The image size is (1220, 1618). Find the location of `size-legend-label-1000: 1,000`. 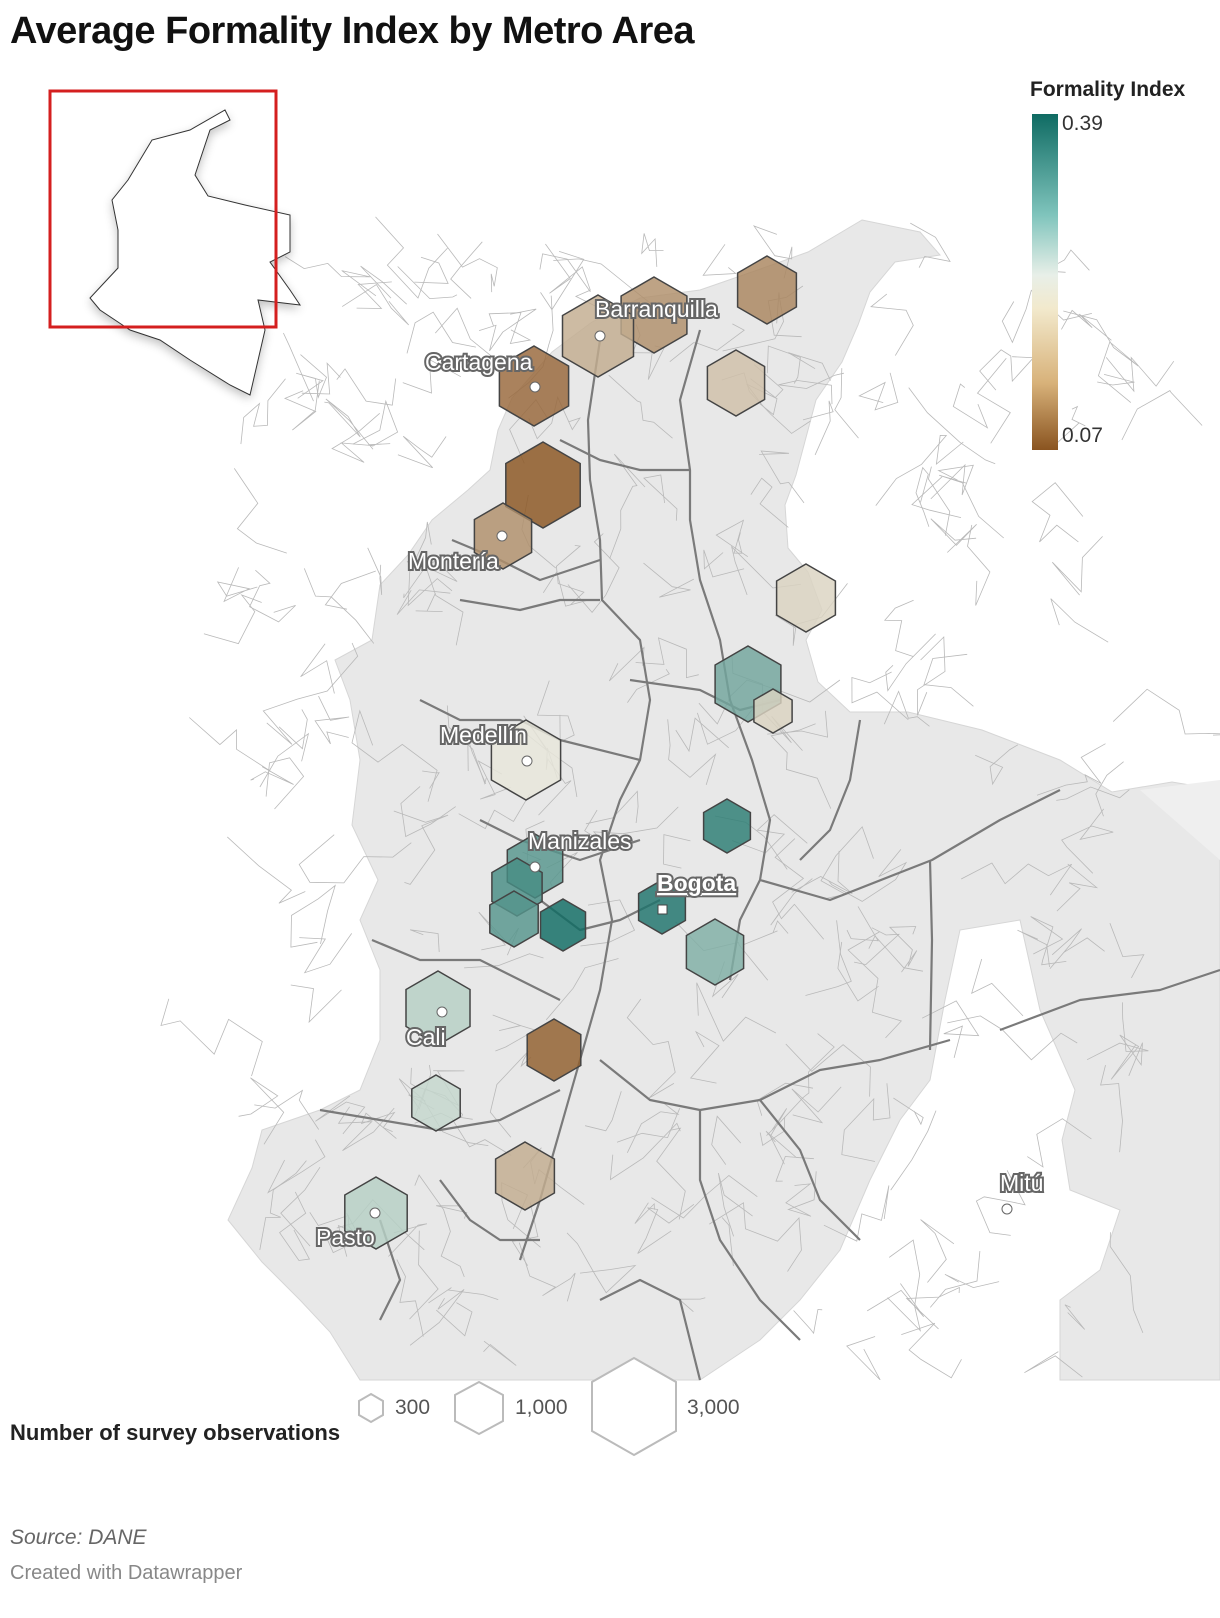

size-legend-label-1000: 1,000 is located at coordinates (541, 1407).